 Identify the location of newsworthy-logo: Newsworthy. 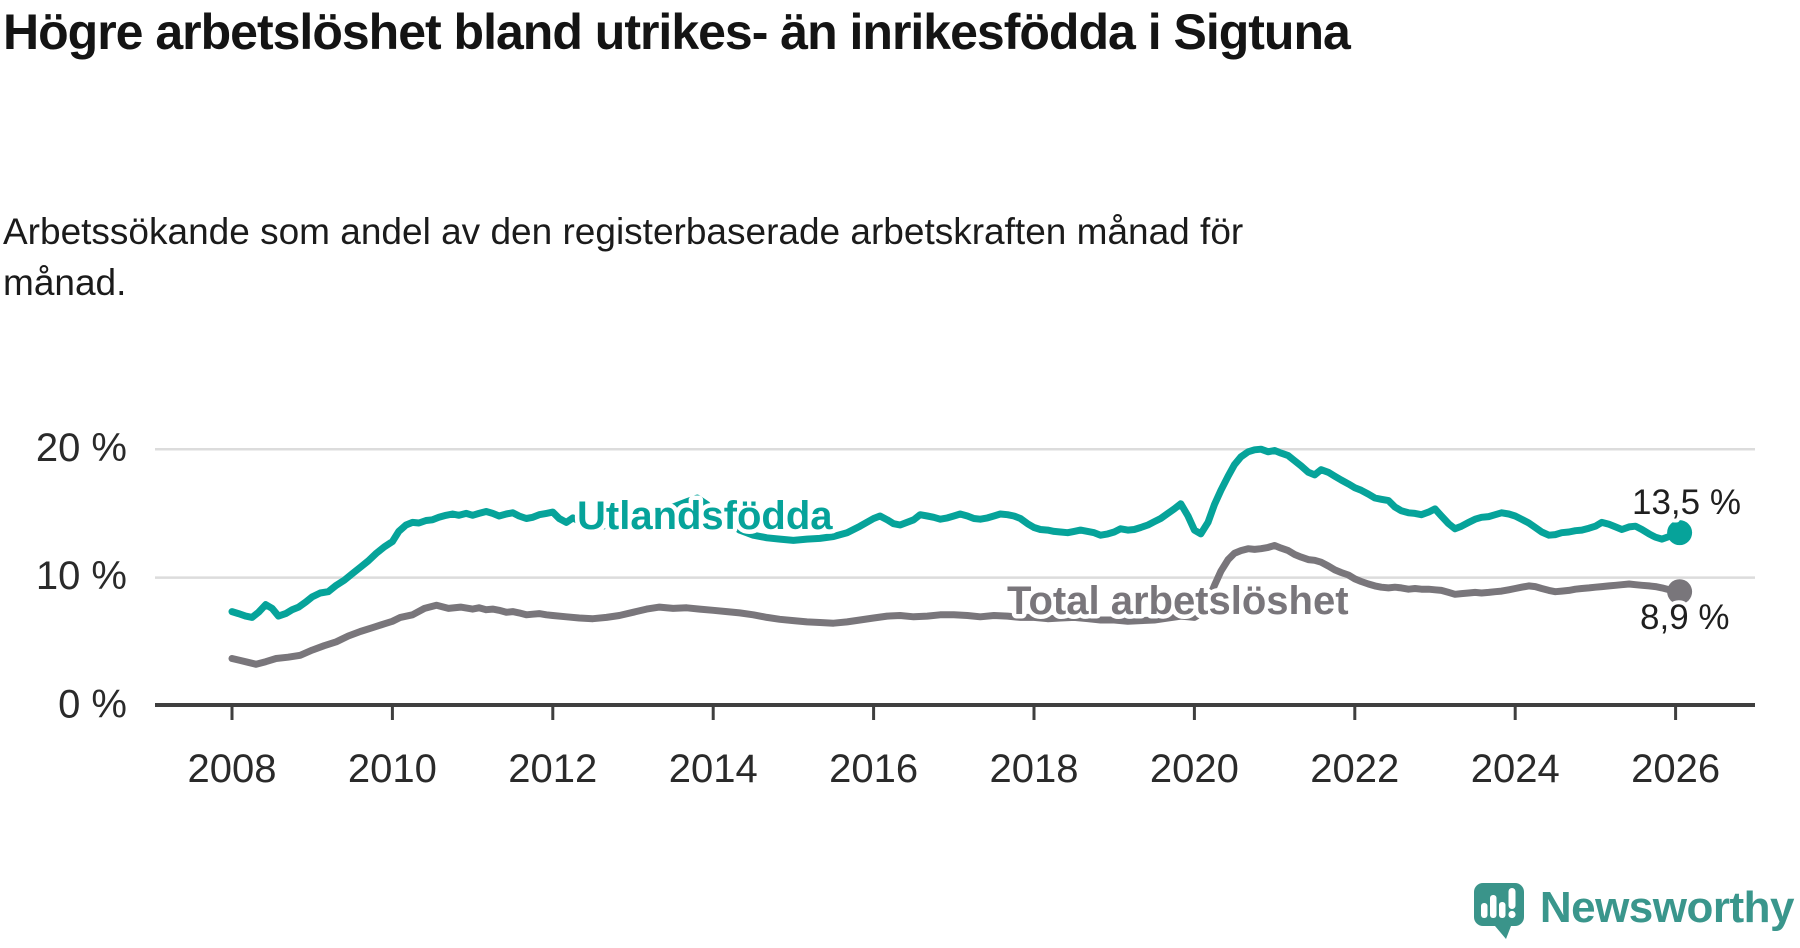
(1634, 913).